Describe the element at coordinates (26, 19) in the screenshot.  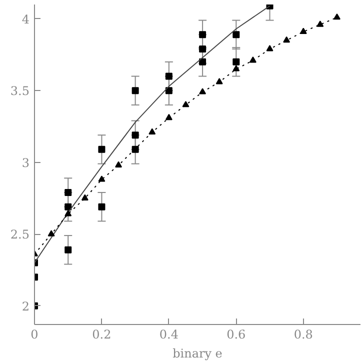
I see `y-tick-label: 4` at that location.